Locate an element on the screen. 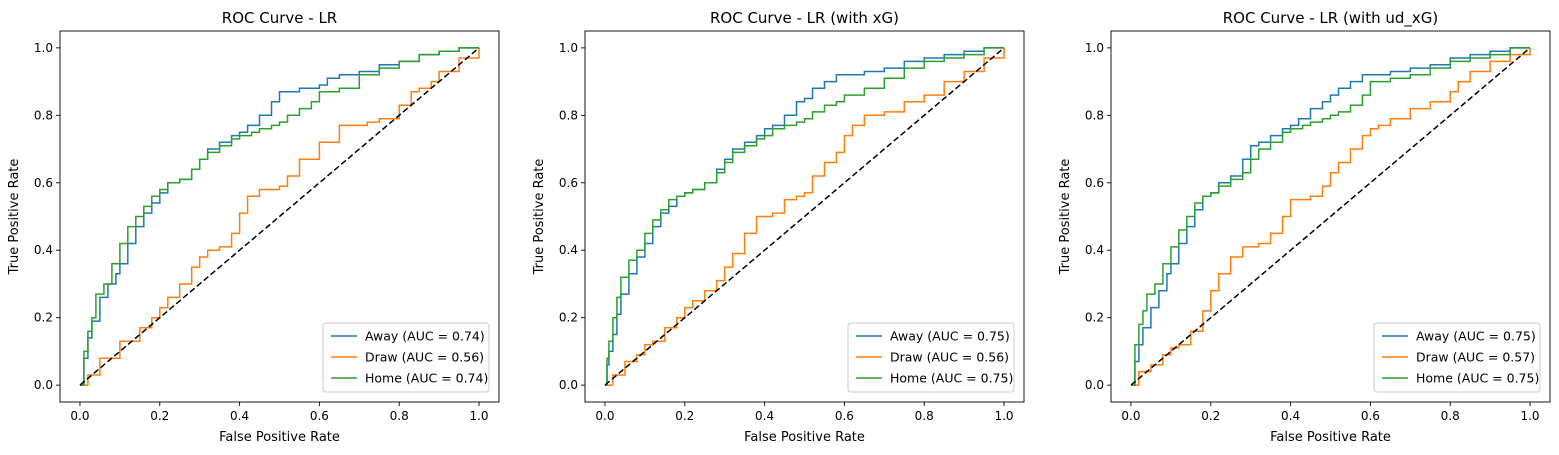 This screenshot has height=455, width=1559. legend-entry: Home (AUC = 0.74) is located at coordinates (426, 378).